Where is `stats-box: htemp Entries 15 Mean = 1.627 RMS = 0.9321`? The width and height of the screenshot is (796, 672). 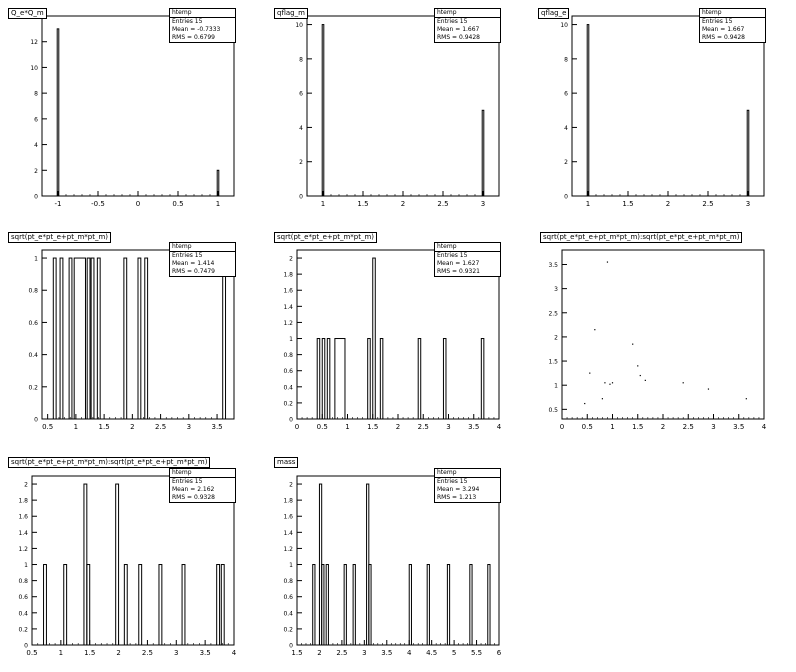 stats-box: htemp Entries 15 Mean = 1.627 RMS = 0.9321 is located at coordinates (467, 259).